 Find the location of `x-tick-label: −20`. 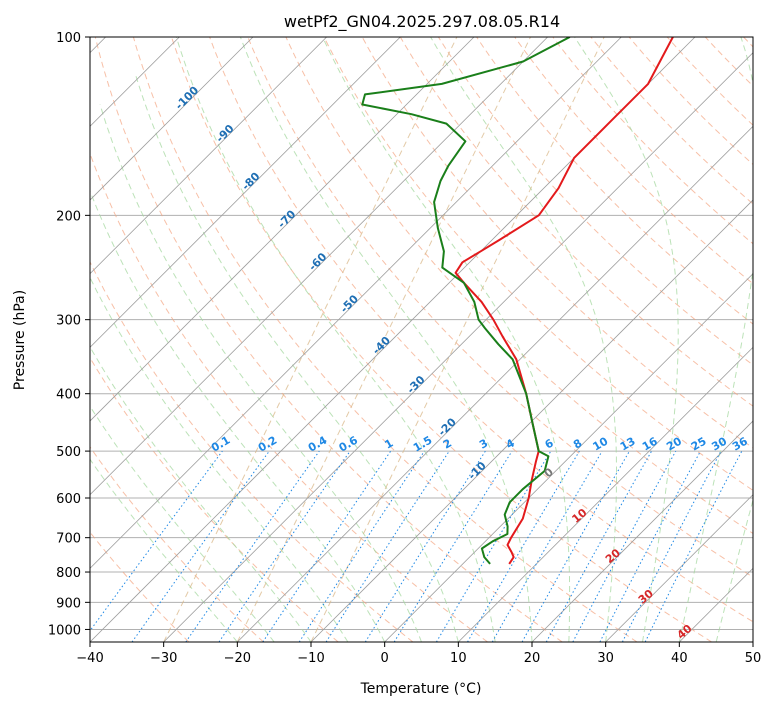

x-tick-label: −20 is located at coordinates (237, 658).